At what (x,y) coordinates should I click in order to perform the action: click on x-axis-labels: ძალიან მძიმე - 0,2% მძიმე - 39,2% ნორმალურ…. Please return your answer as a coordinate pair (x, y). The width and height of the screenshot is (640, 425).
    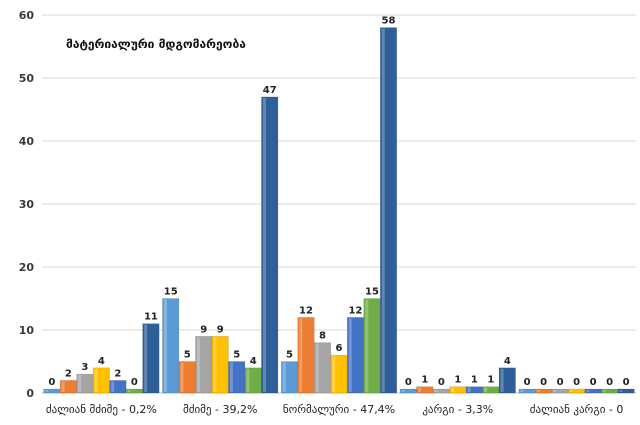
    Looking at the image, I should click on (334, 409).